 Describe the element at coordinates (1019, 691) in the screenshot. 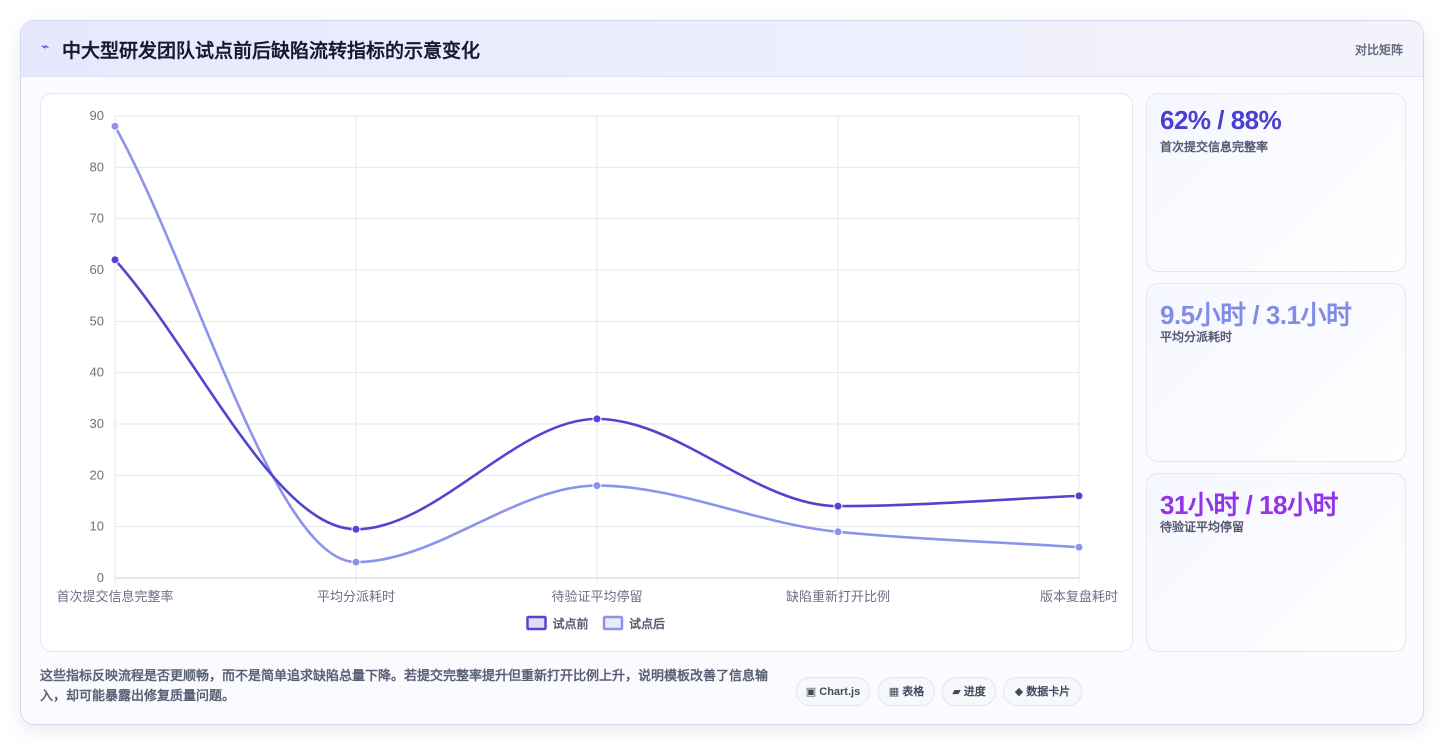

I see `data-card-icon: ◆` at that location.